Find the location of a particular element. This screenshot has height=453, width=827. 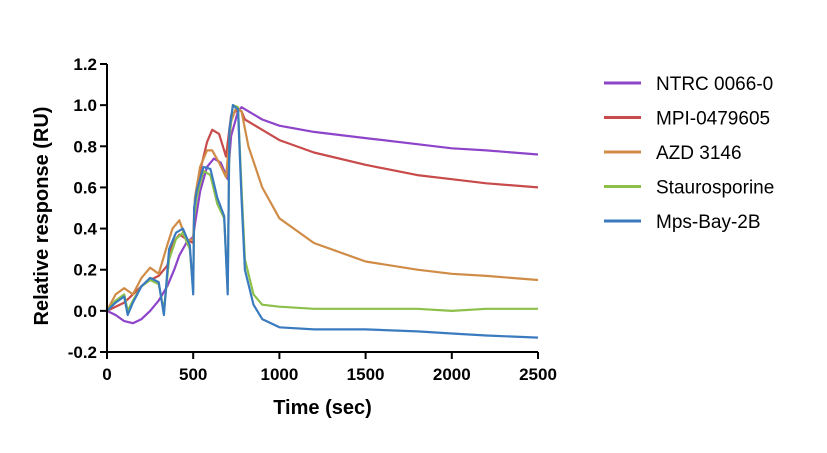

legend-label: MPI-0479605 is located at coordinates (713, 119).